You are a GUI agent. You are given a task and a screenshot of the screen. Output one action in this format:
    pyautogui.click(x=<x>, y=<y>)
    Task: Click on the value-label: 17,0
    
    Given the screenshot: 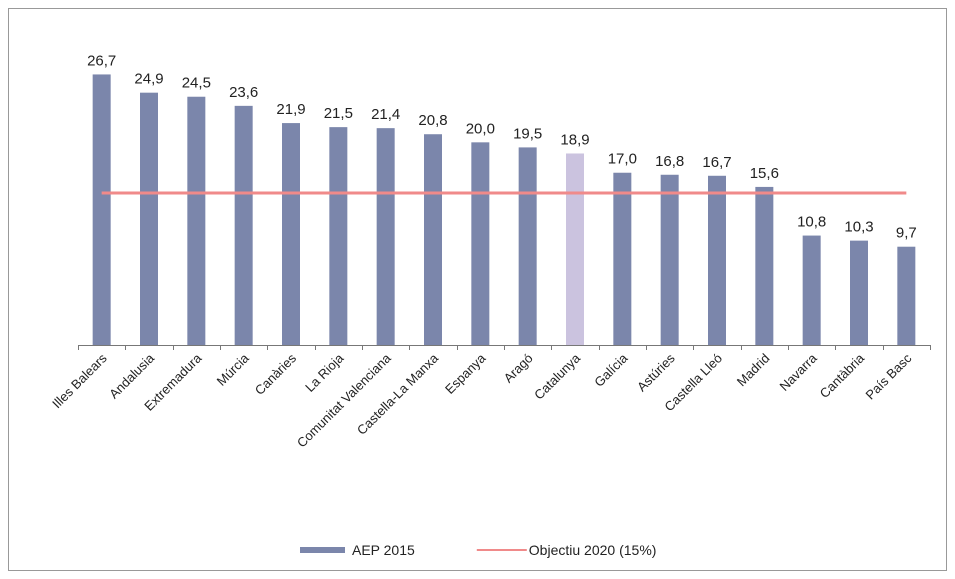 What is the action you would take?
    pyautogui.click(x=622, y=159)
    